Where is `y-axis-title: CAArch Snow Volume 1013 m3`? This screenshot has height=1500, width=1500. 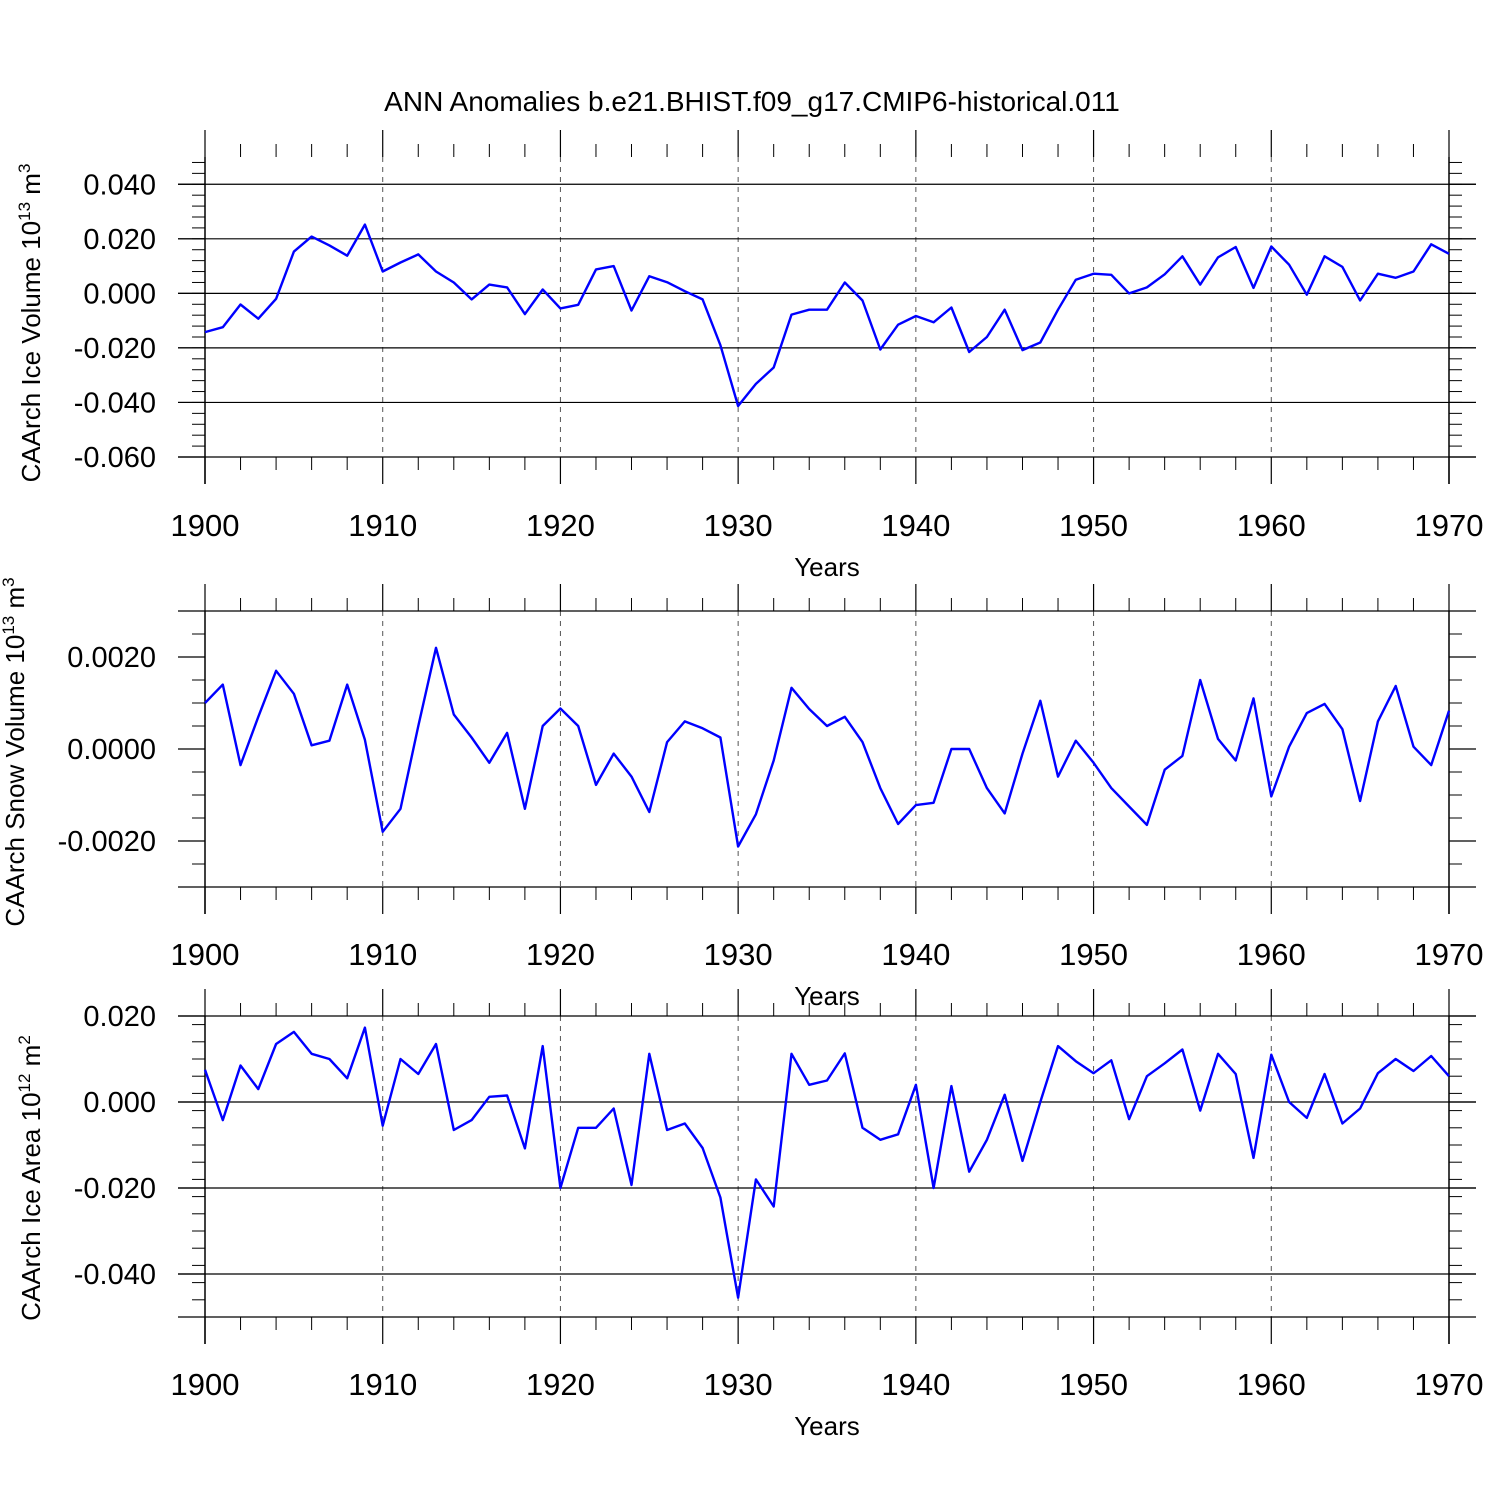 y-axis-title: CAArch Snow Volume 1013 m3 is located at coordinates (15, 751).